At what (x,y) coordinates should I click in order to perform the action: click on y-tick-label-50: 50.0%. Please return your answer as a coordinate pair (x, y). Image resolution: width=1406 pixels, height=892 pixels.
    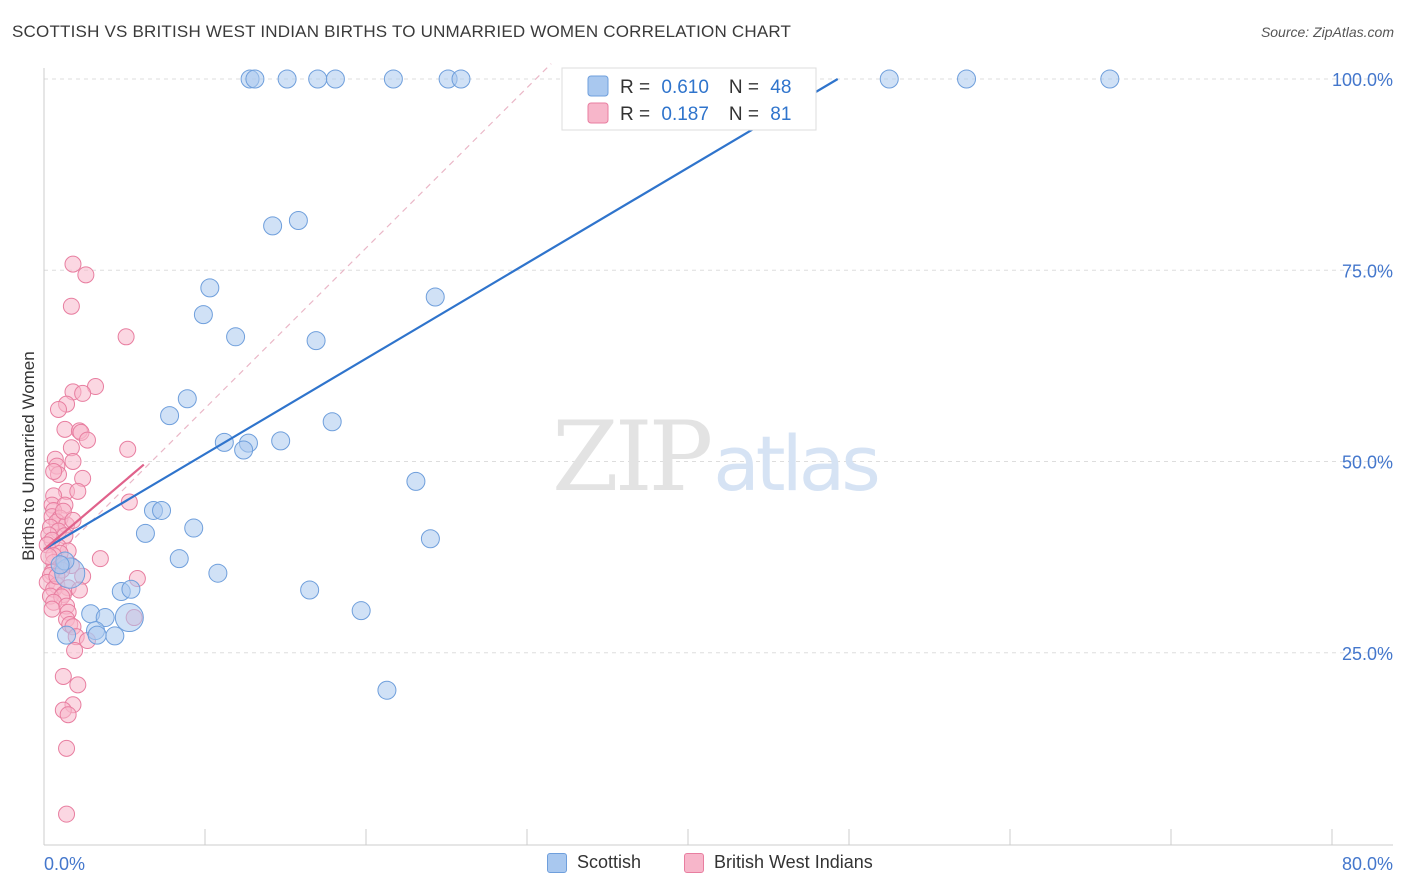
    Looking at the image, I should click on (1367, 463).